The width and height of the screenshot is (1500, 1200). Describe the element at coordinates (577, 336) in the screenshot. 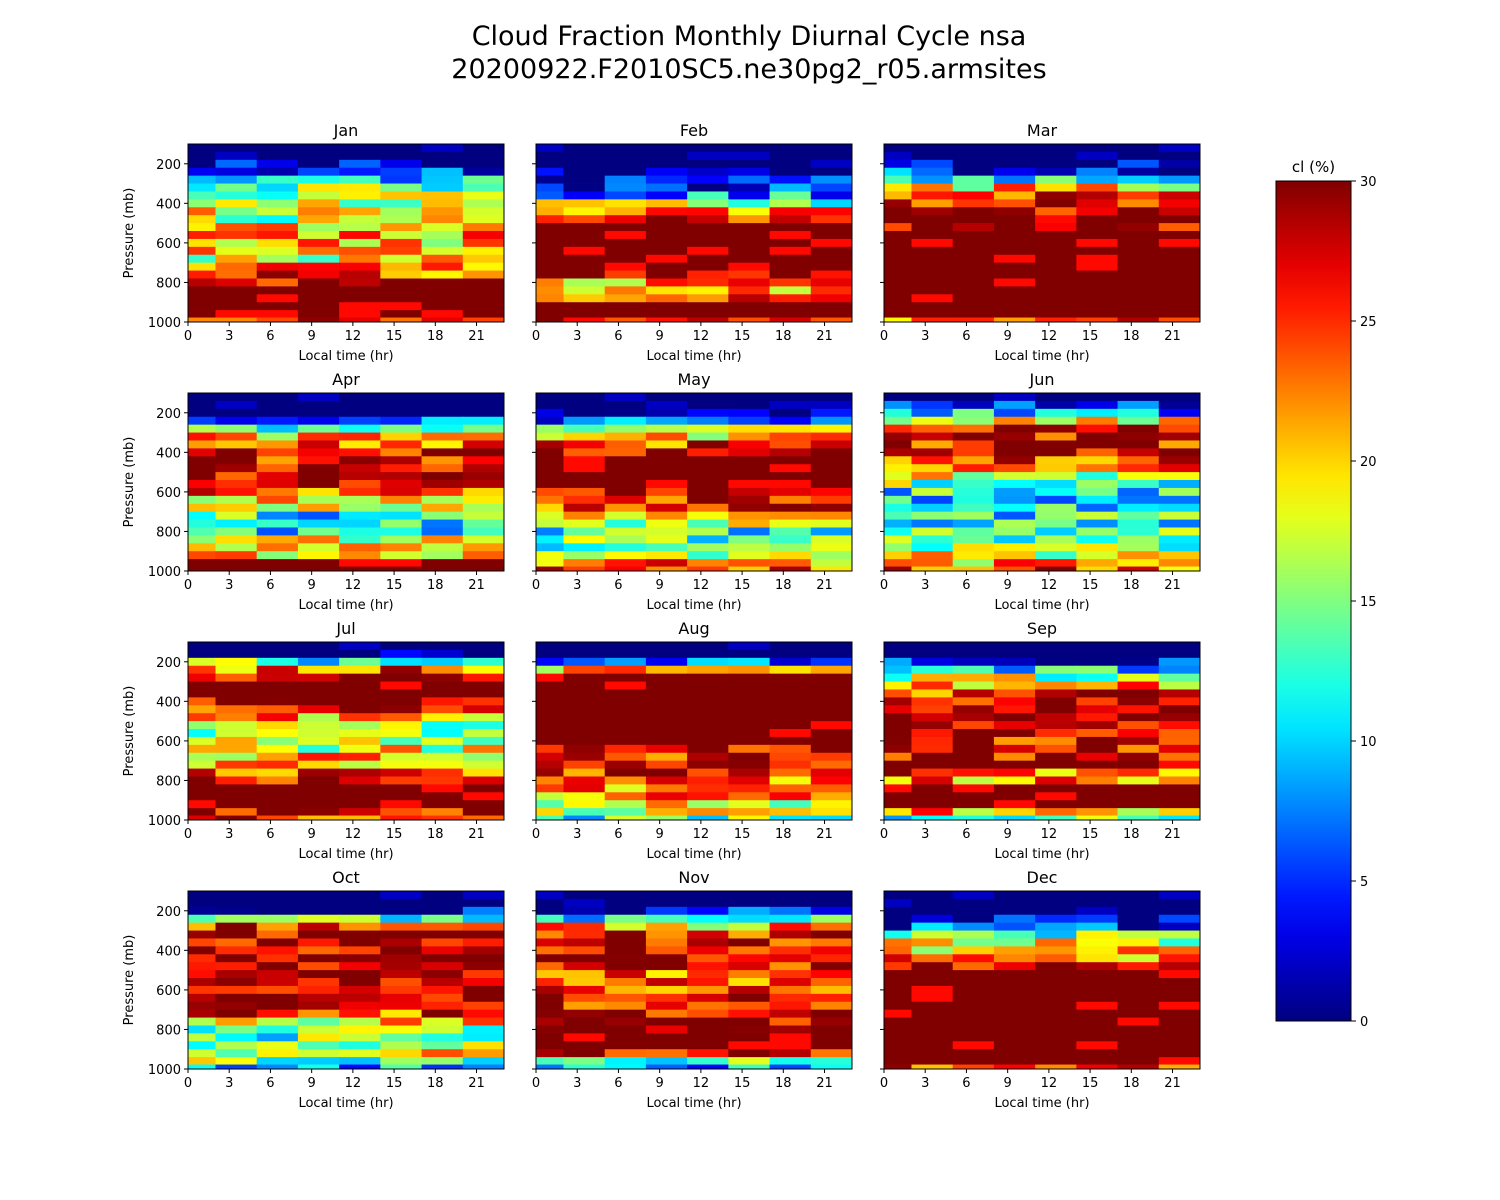

I see `x-tick-label: 3` at that location.